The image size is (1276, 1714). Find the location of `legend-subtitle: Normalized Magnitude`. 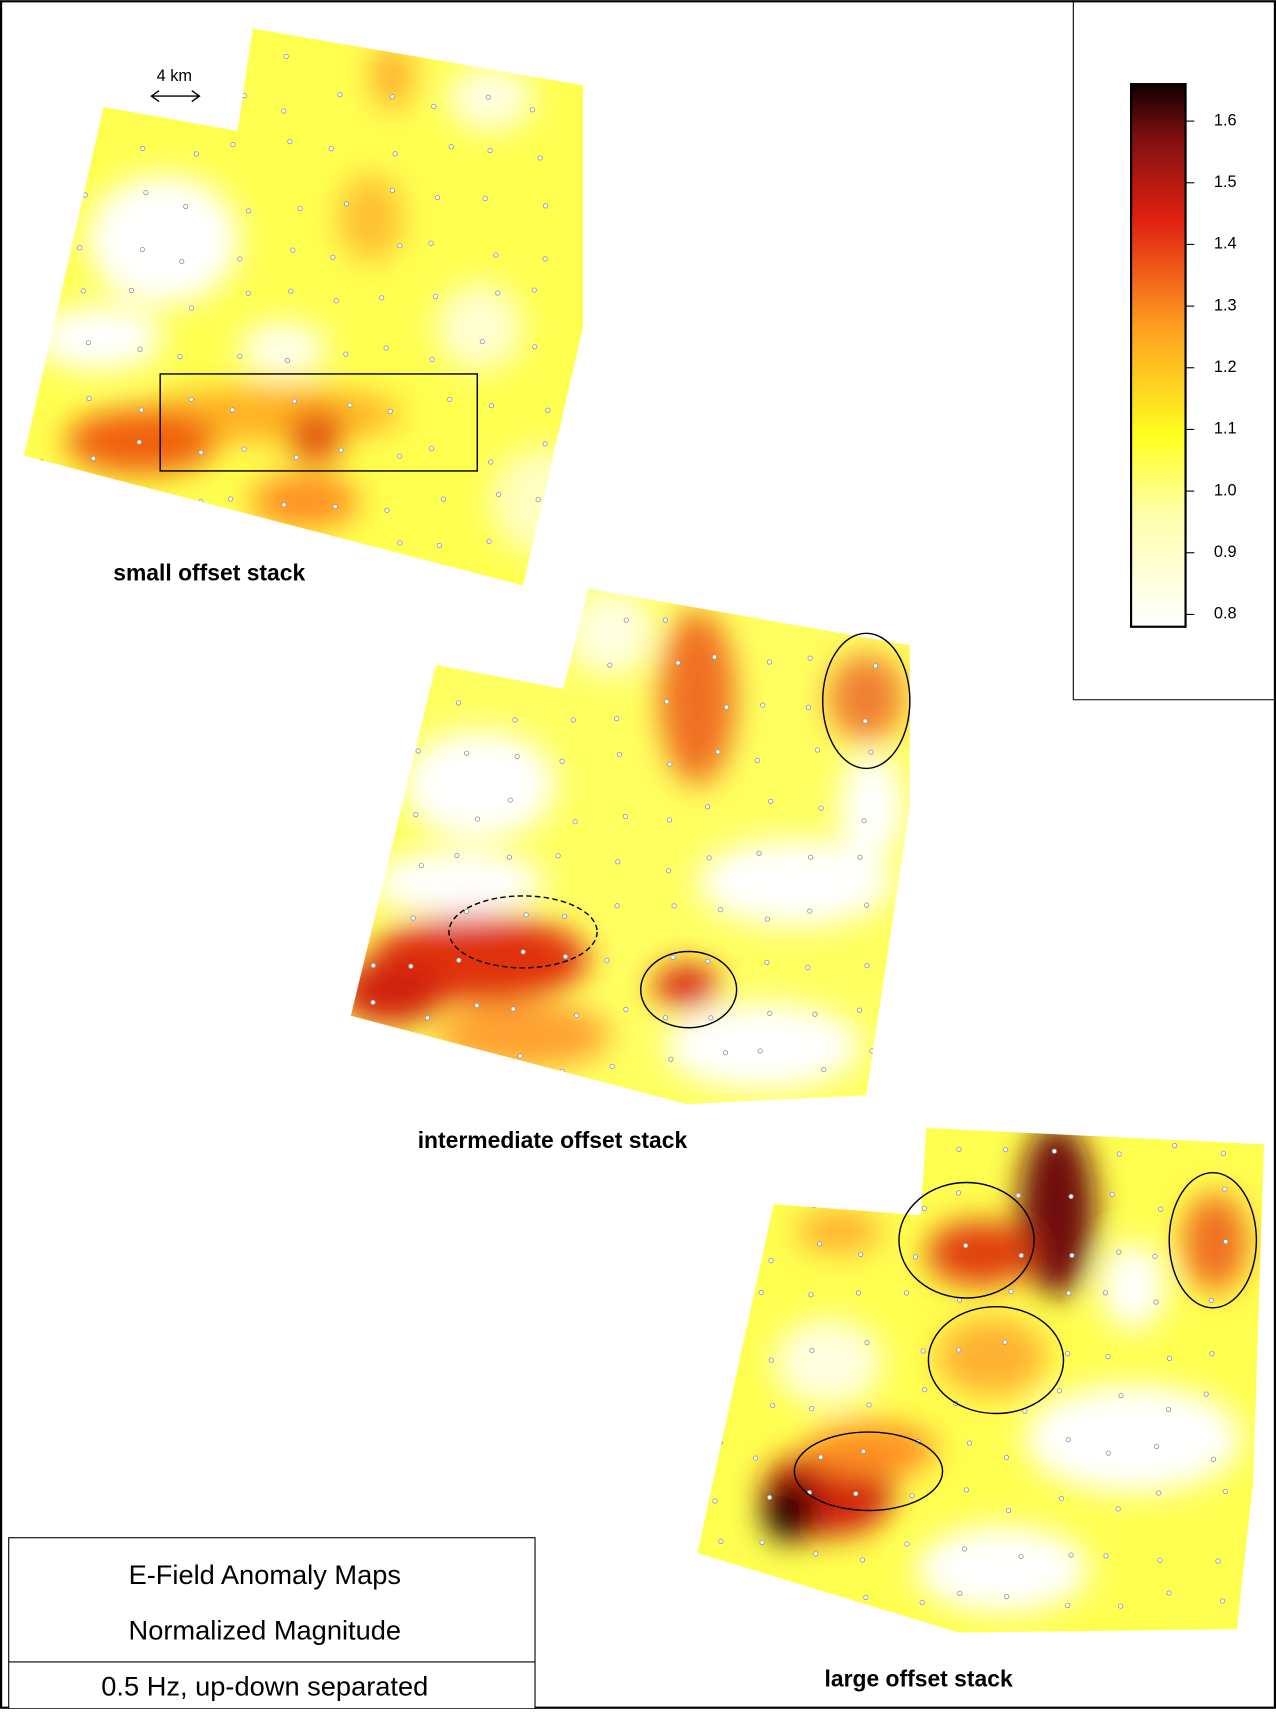

legend-subtitle: Normalized Magnitude is located at coordinates (265, 1630).